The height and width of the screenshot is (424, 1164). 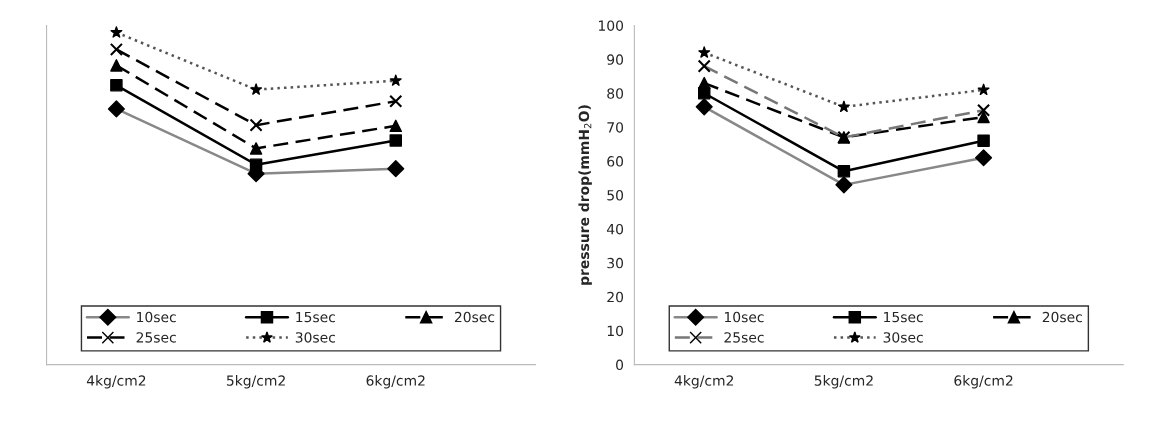 I want to click on y-axis-title: pressure drop(mmH$_{2}$O), so click(x=585, y=195).